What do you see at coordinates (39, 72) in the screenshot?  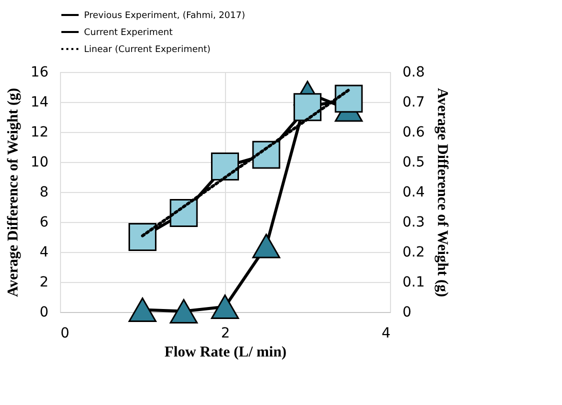 I see `y-tick-label: 16` at bounding box center [39, 72].